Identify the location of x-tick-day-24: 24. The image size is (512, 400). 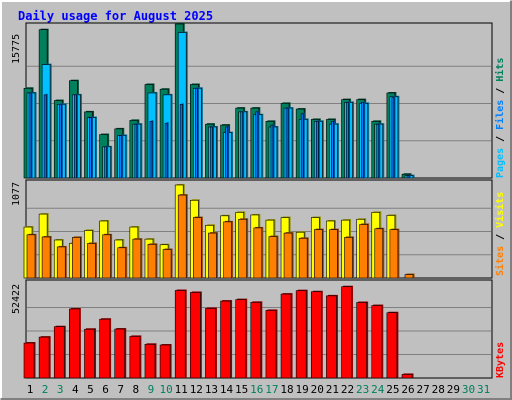
(378, 389).